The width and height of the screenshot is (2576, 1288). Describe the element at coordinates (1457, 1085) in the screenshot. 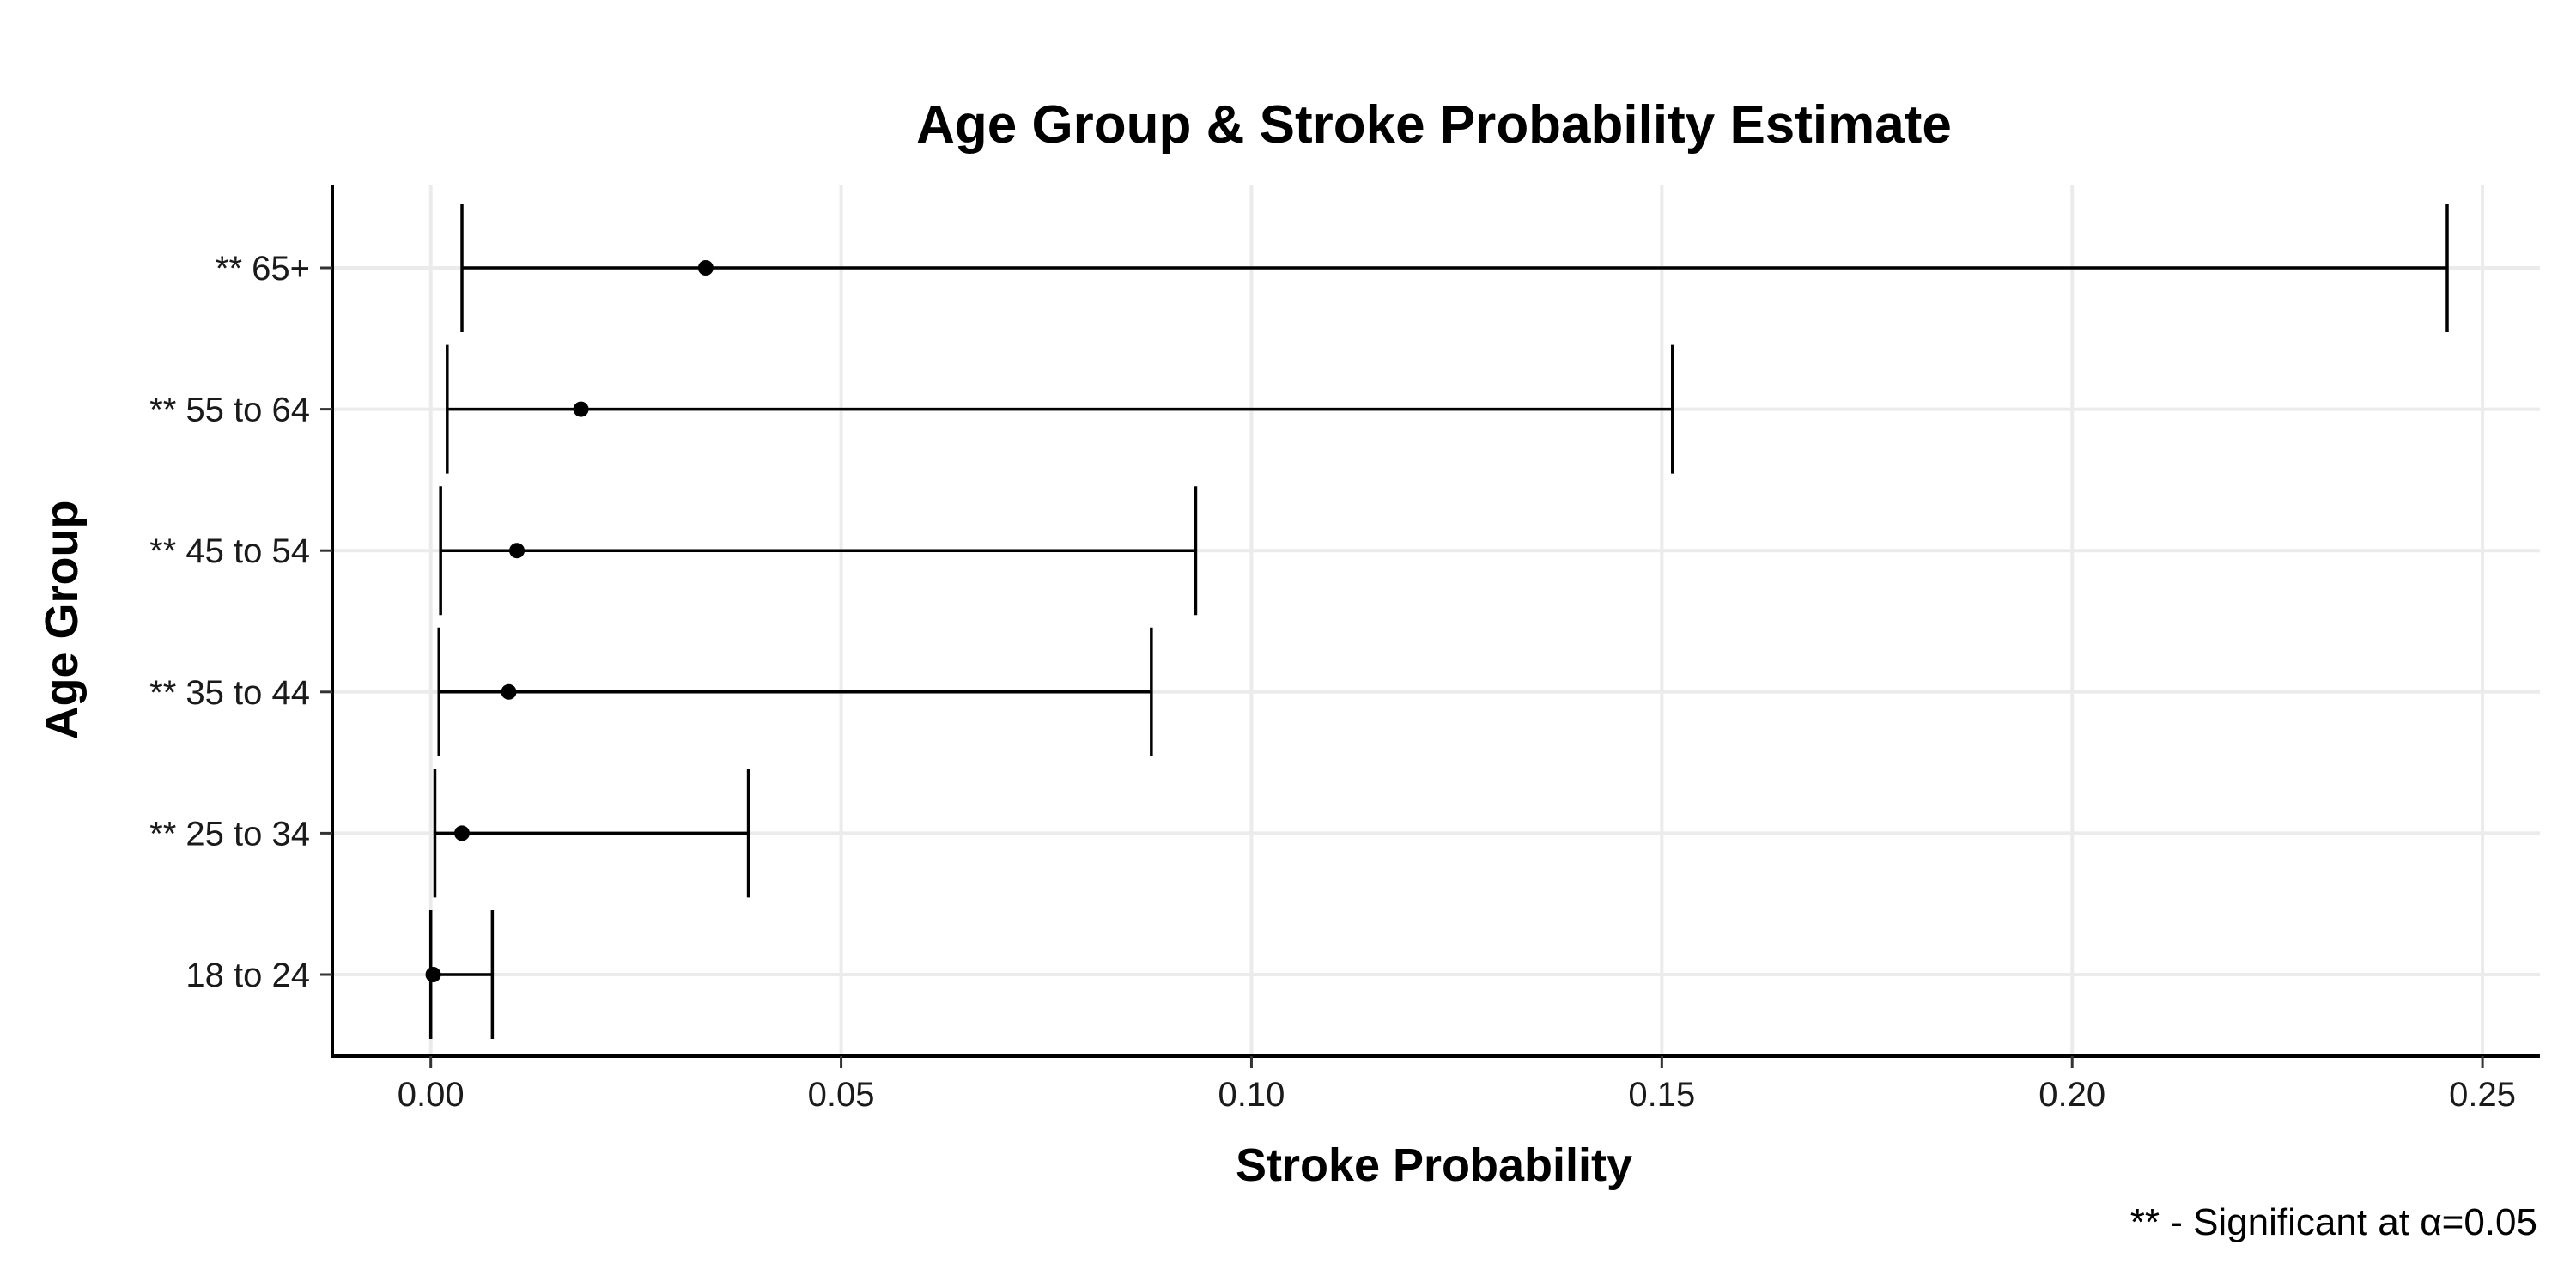

I see `x-axis-ticks: 0.00 0.05 0.10 0.15 0.20 0.25` at that location.